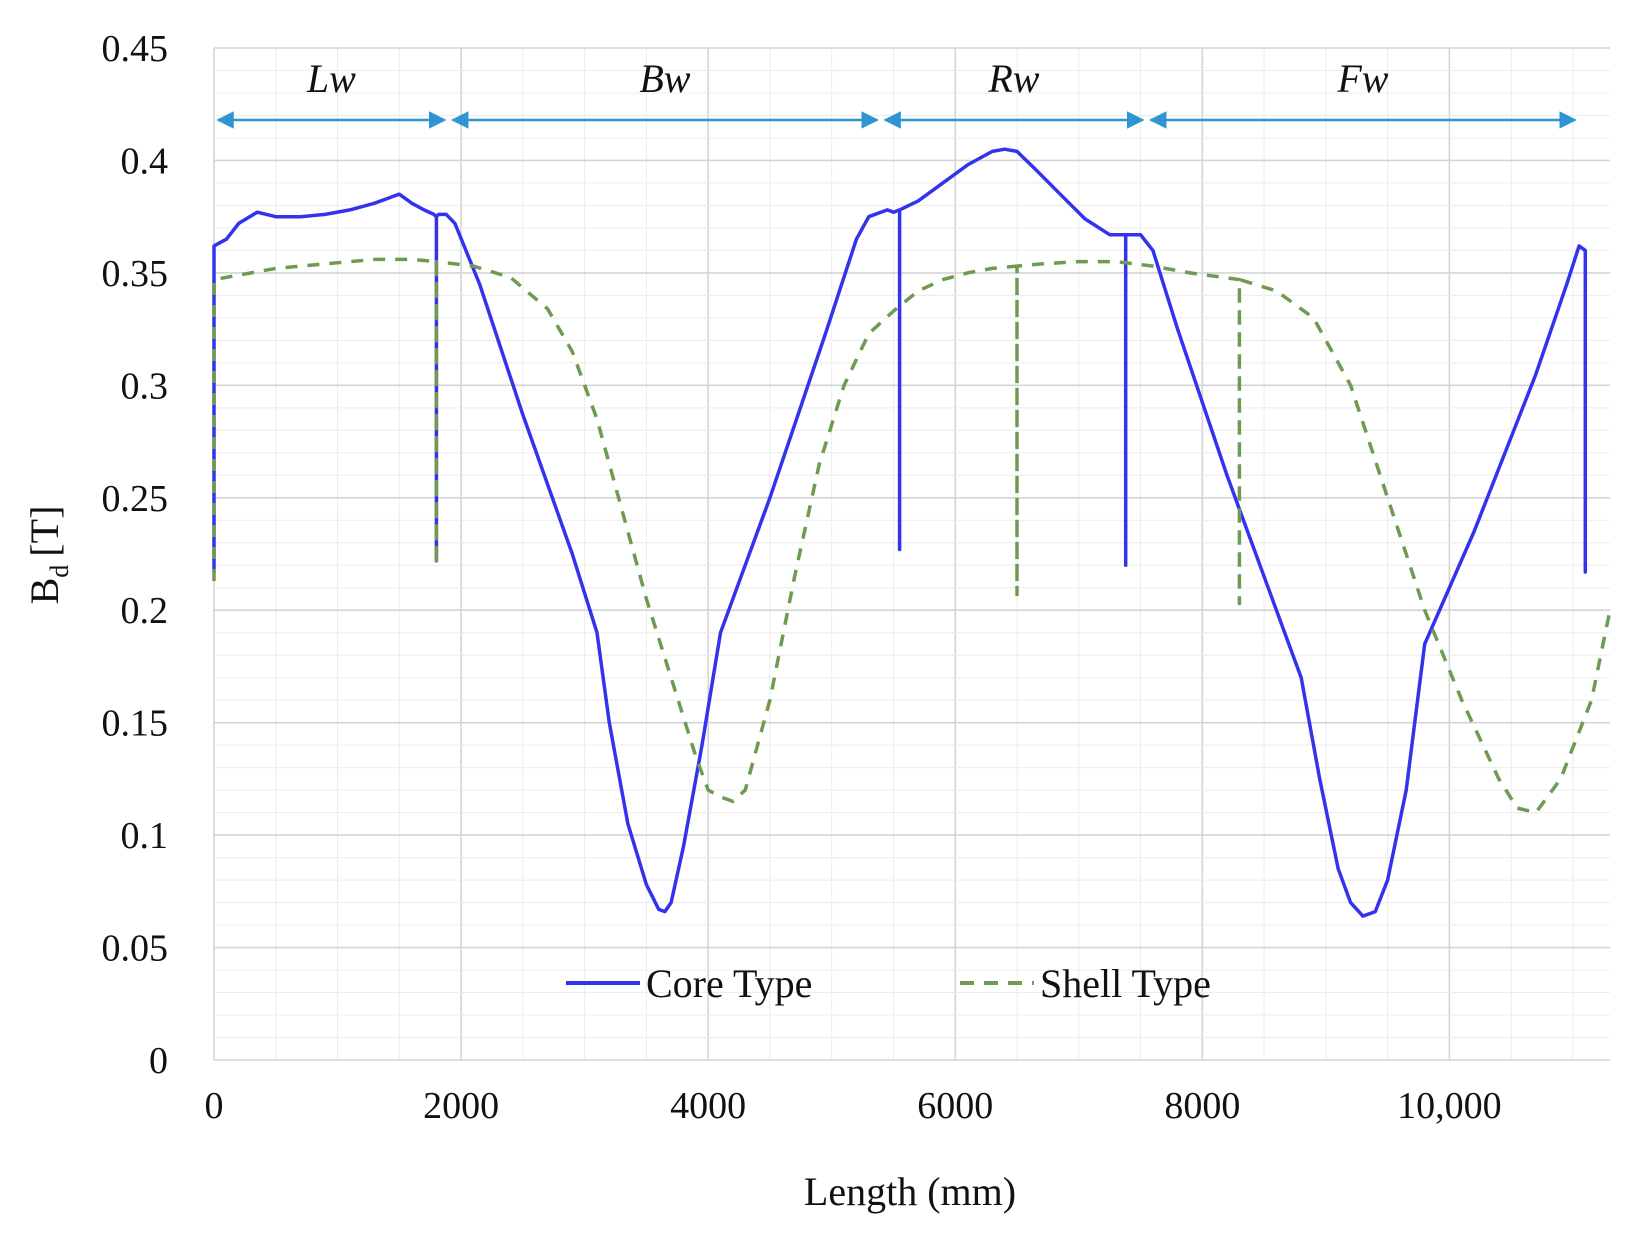 The width and height of the screenshot is (1632, 1239). I want to click on y-tick-label: 0.3, so click(145, 386).